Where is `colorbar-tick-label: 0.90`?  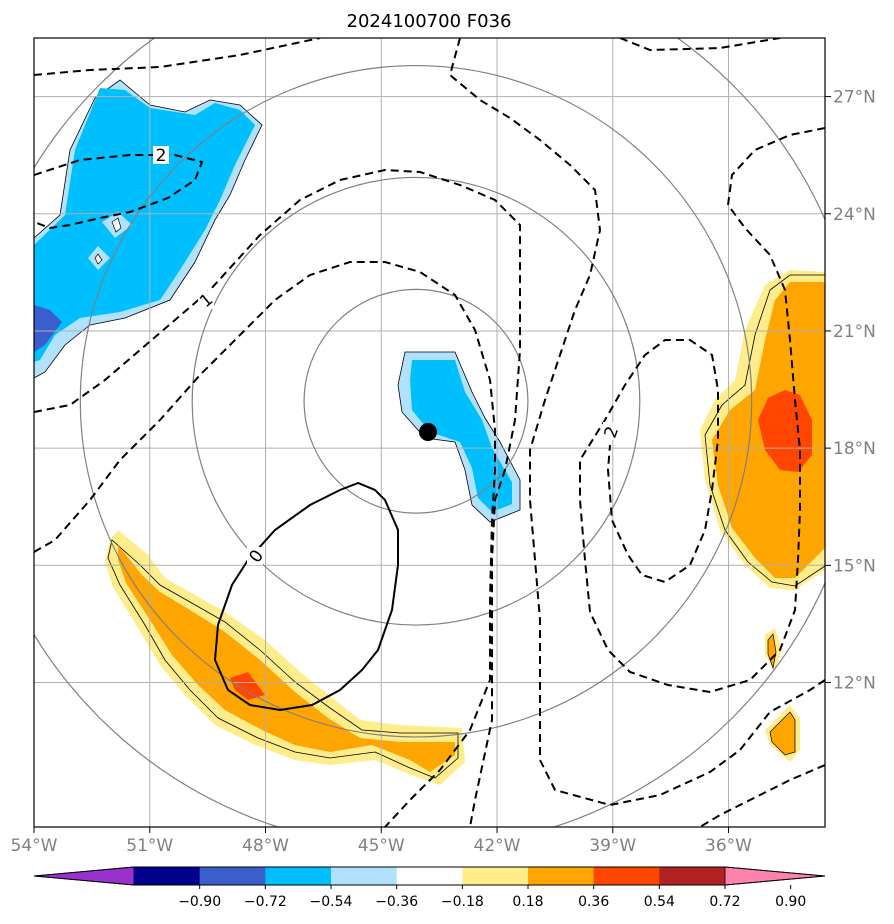
colorbar-tick-label: 0.90 is located at coordinates (790, 902).